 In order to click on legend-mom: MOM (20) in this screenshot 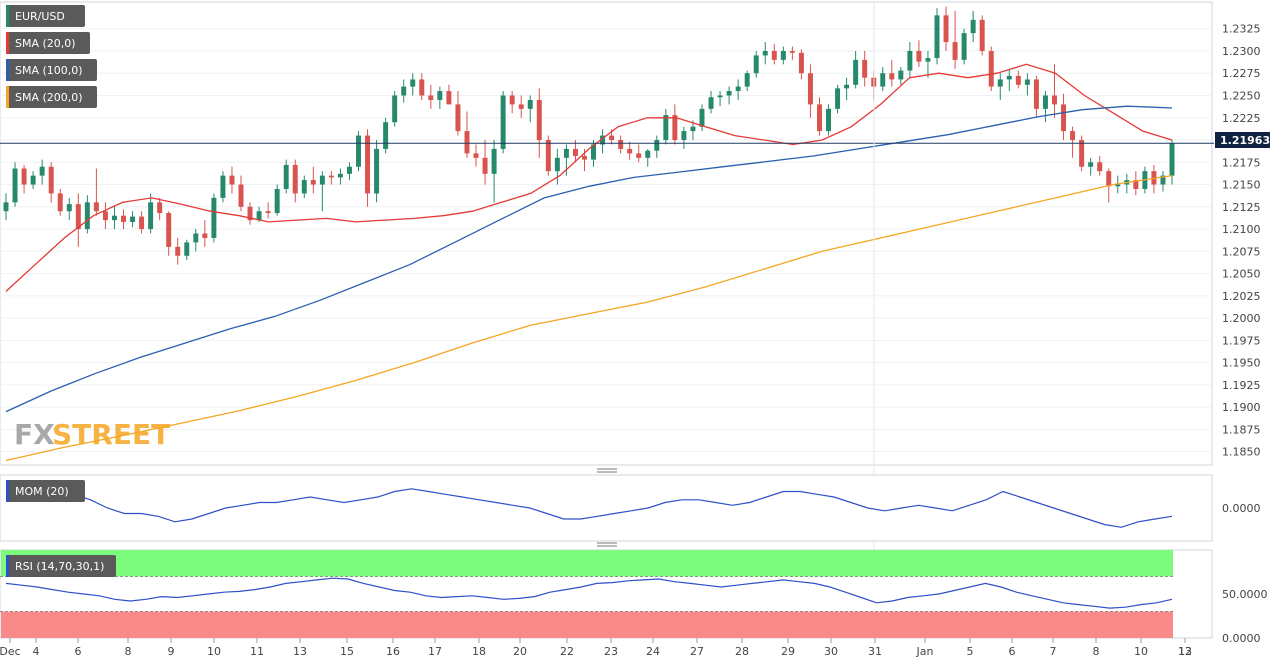, I will do `click(45, 491)`.